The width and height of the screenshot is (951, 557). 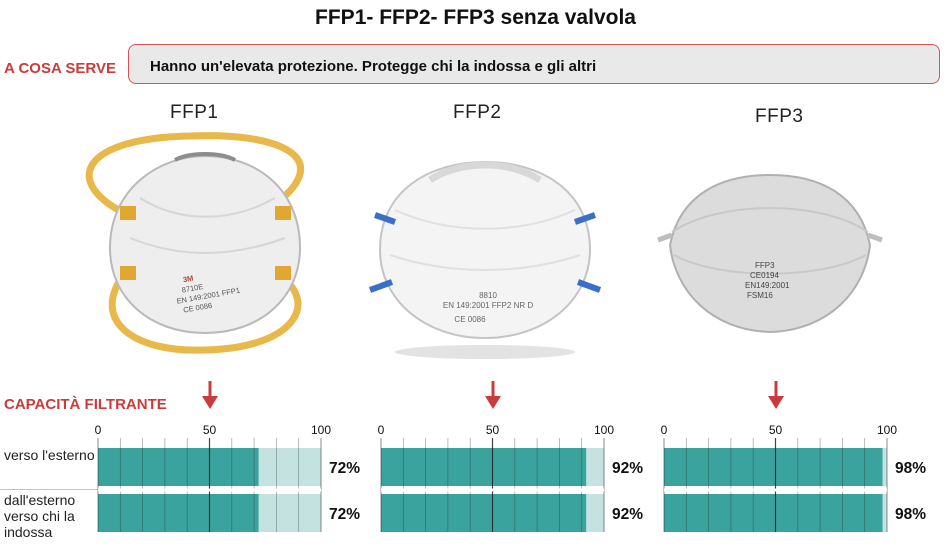 I want to click on ffp1-print-line: 3M, so click(x=188, y=279).